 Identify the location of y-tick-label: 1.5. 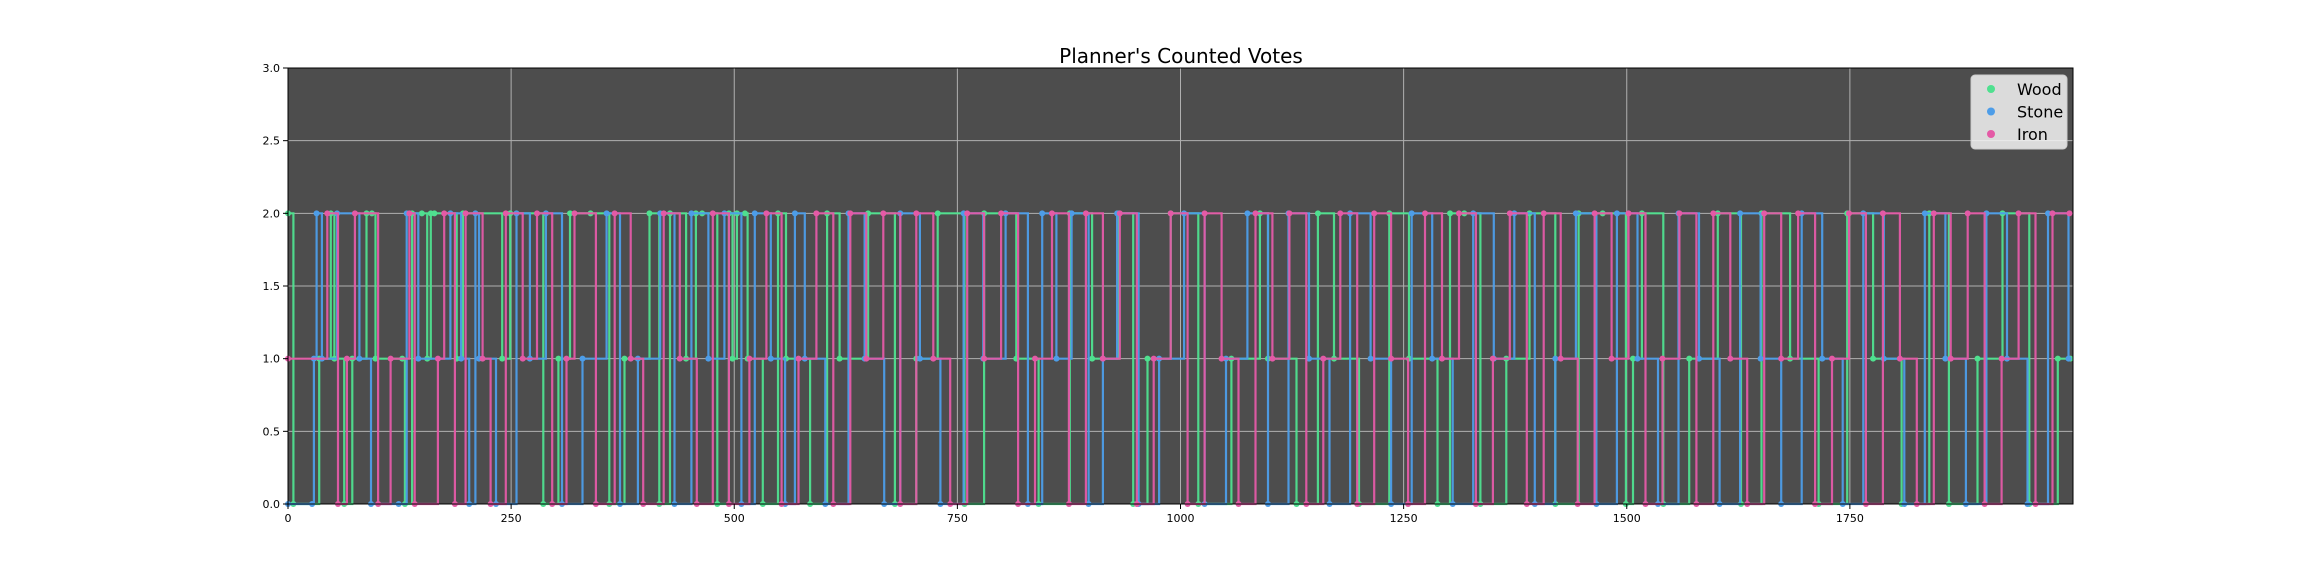
(272, 286).